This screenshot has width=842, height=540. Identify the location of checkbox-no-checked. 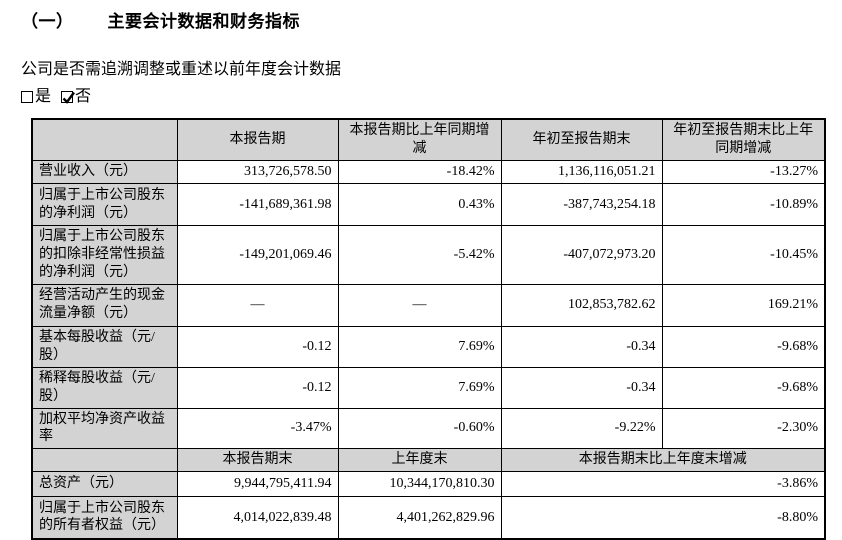
(68, 98).